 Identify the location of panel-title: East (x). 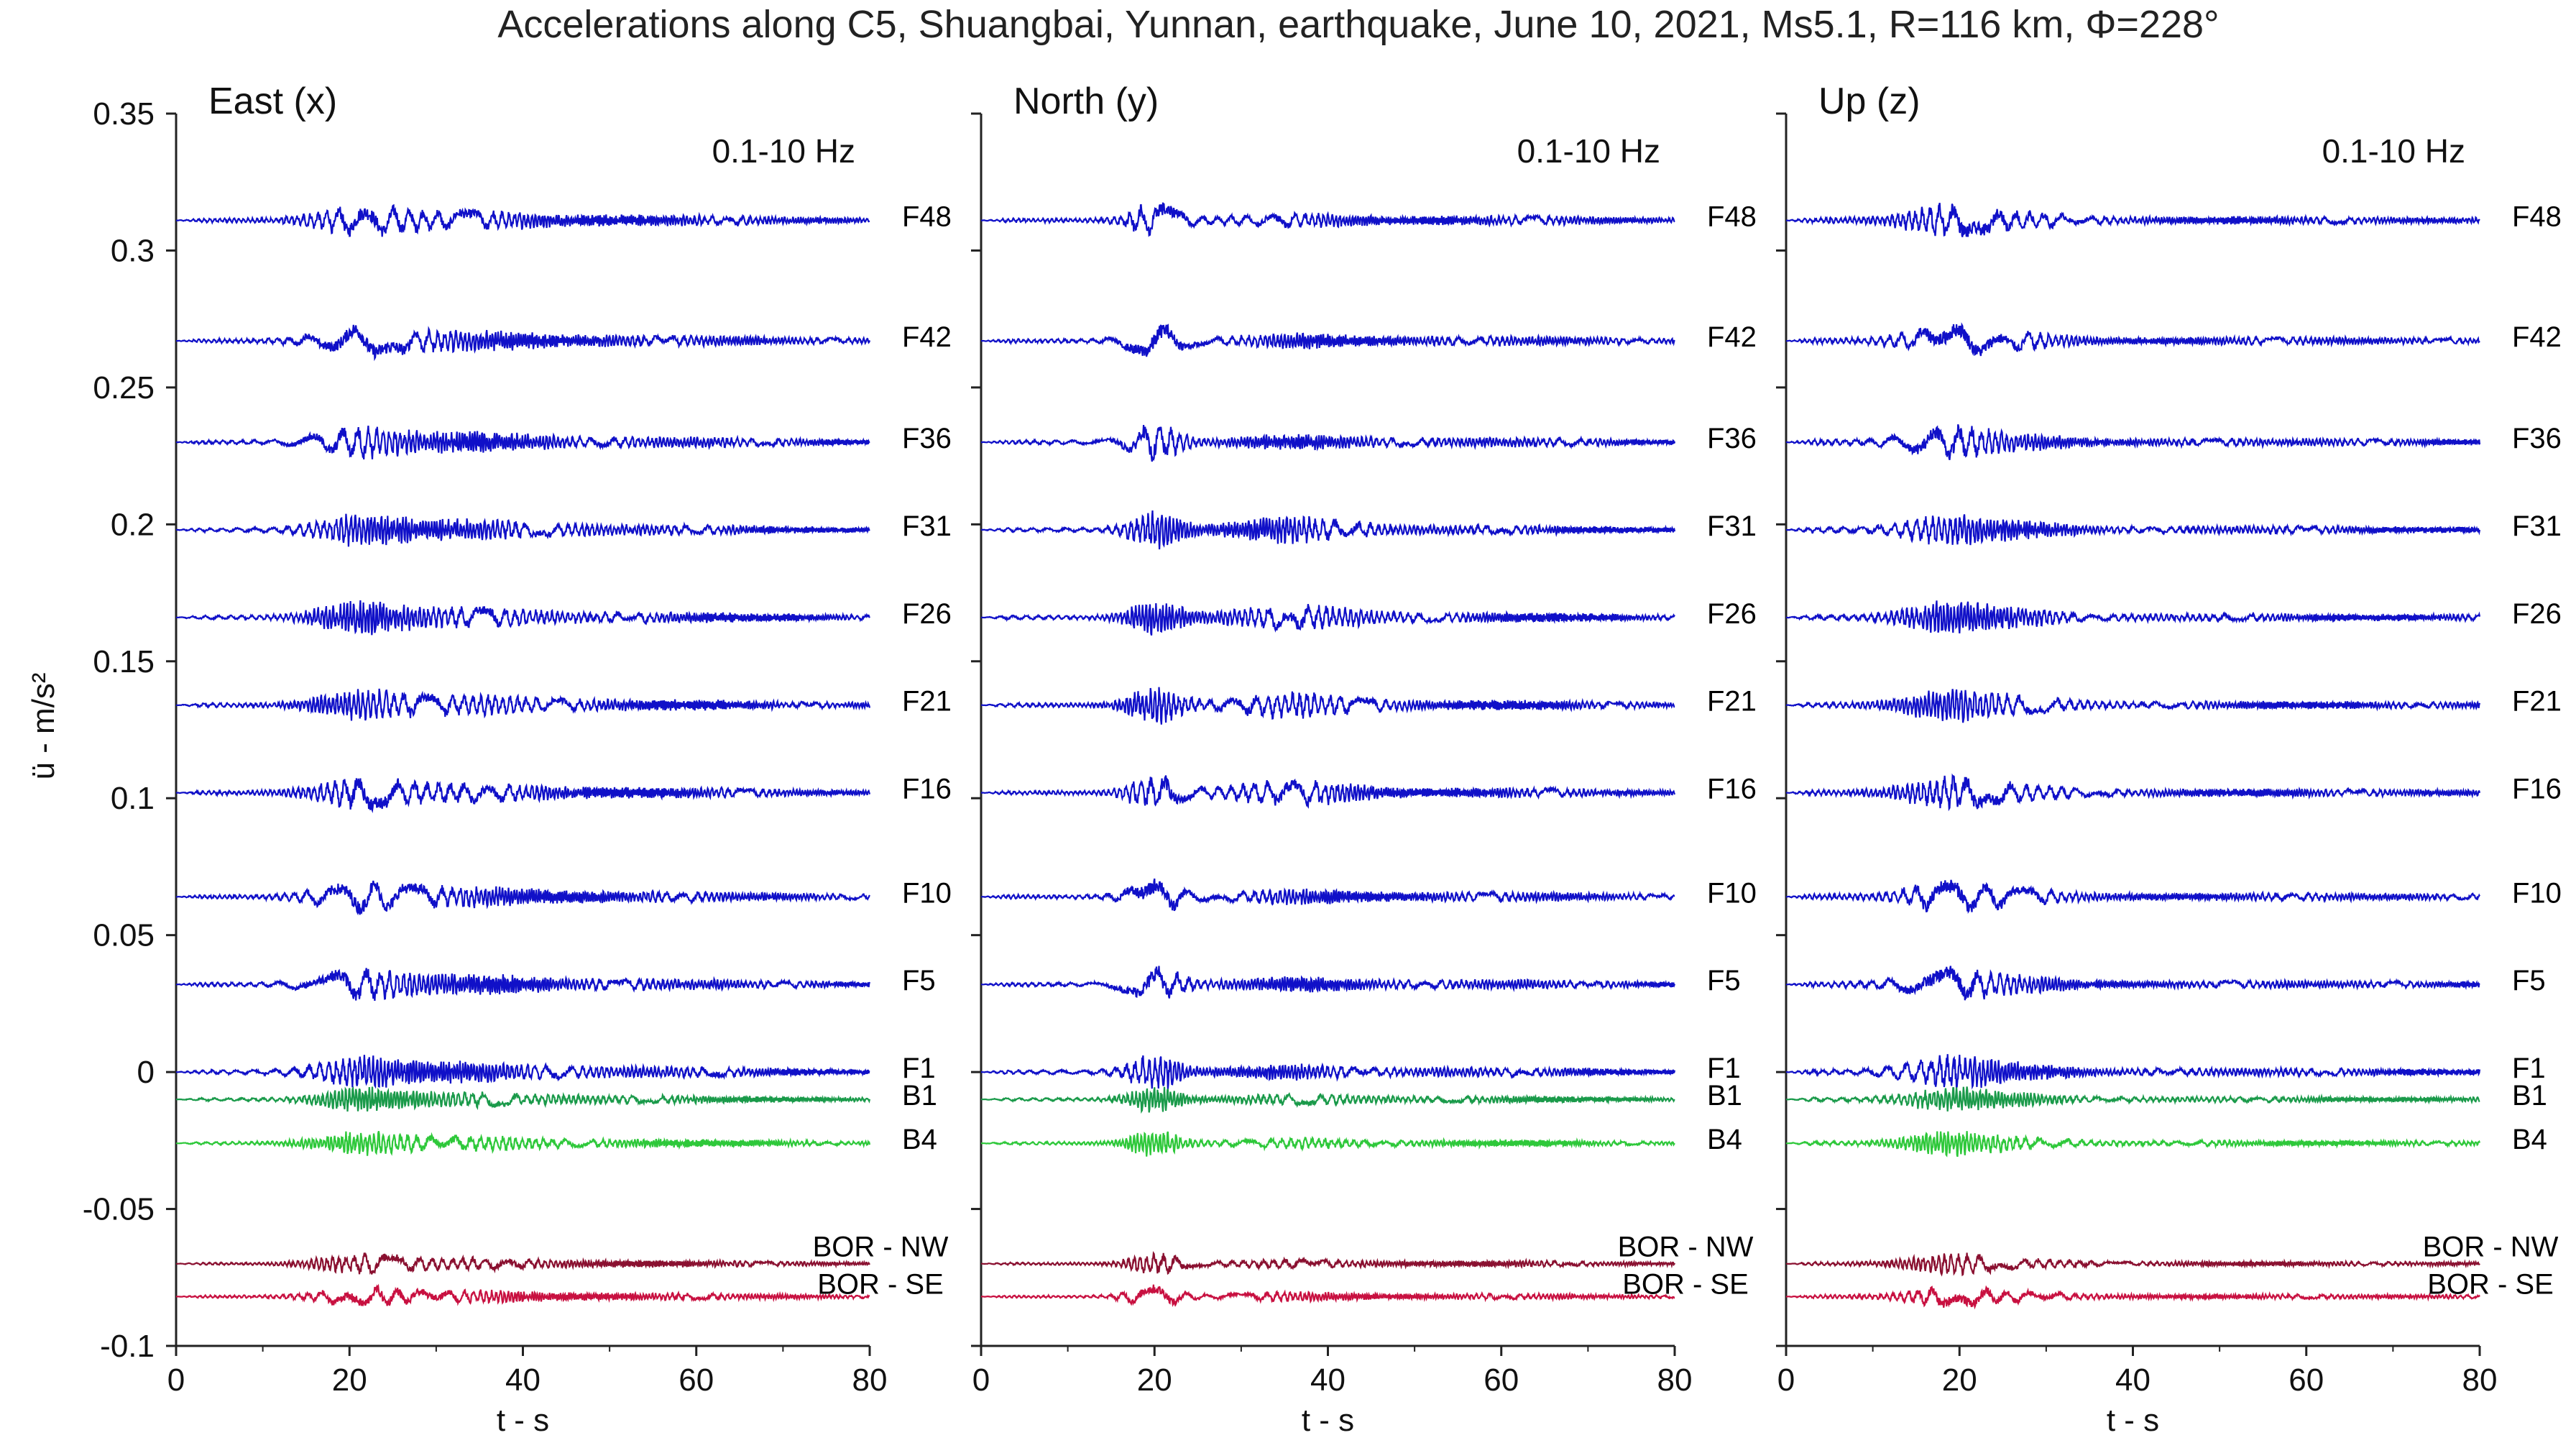
(272, 101).